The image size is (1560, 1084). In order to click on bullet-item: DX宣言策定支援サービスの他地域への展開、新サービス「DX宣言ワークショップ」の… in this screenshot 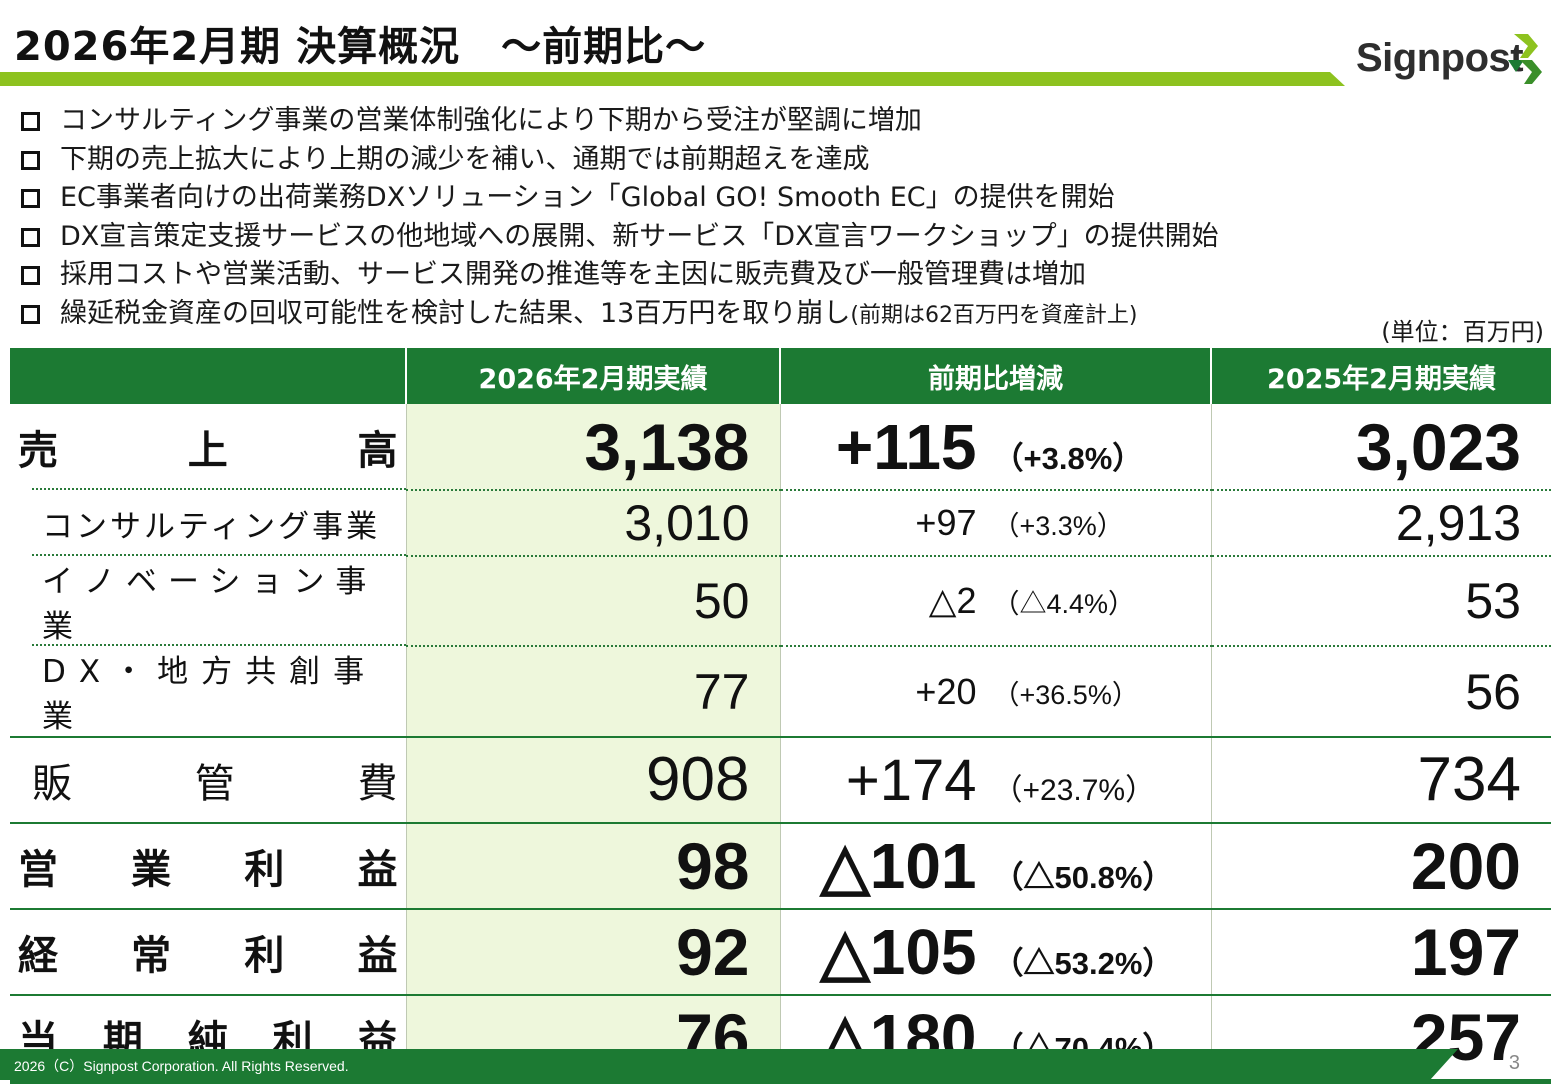, I will do `click(618, 237)`.